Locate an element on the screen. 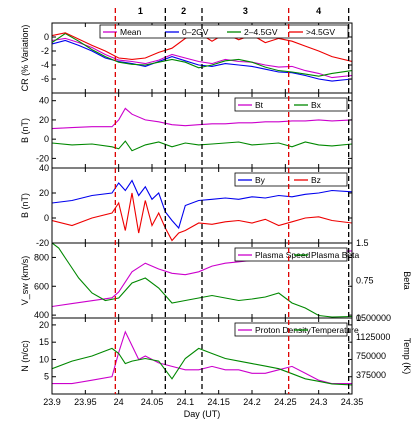 Image resolution: width=415 pixels, height=427 pixels. right-y-tick-label: 375000 is located at coordinates (371, 375).